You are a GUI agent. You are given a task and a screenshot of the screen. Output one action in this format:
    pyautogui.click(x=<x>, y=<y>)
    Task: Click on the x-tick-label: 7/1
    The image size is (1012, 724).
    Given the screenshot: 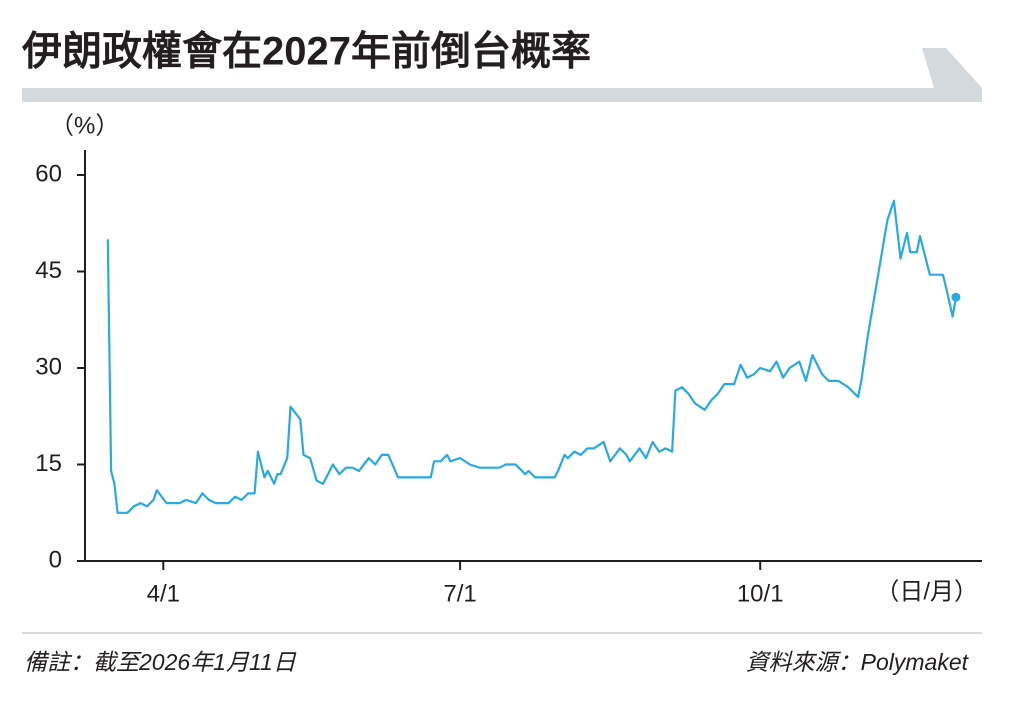 What is the action you would take?
    pyautogui.click(x=459, y=593)
    